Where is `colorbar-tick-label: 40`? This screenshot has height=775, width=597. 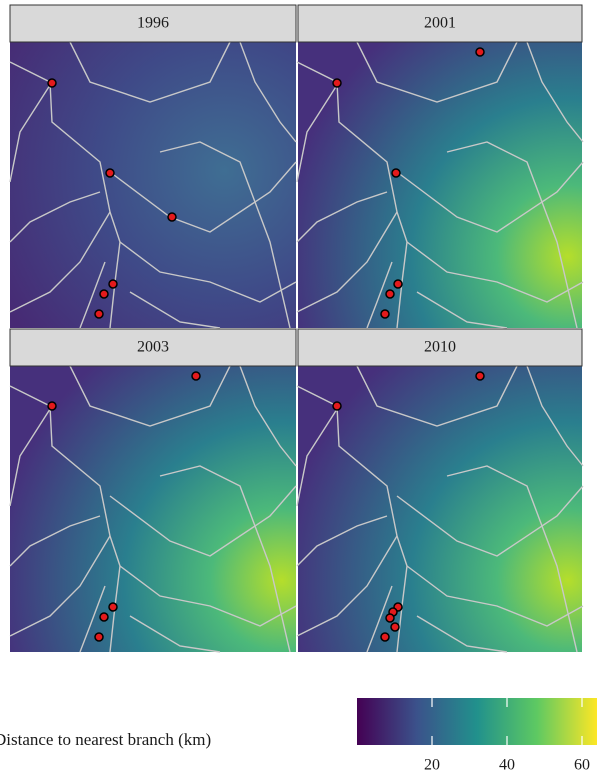
colorbar-tick-label: 40 is located at coordinates (507, 765).